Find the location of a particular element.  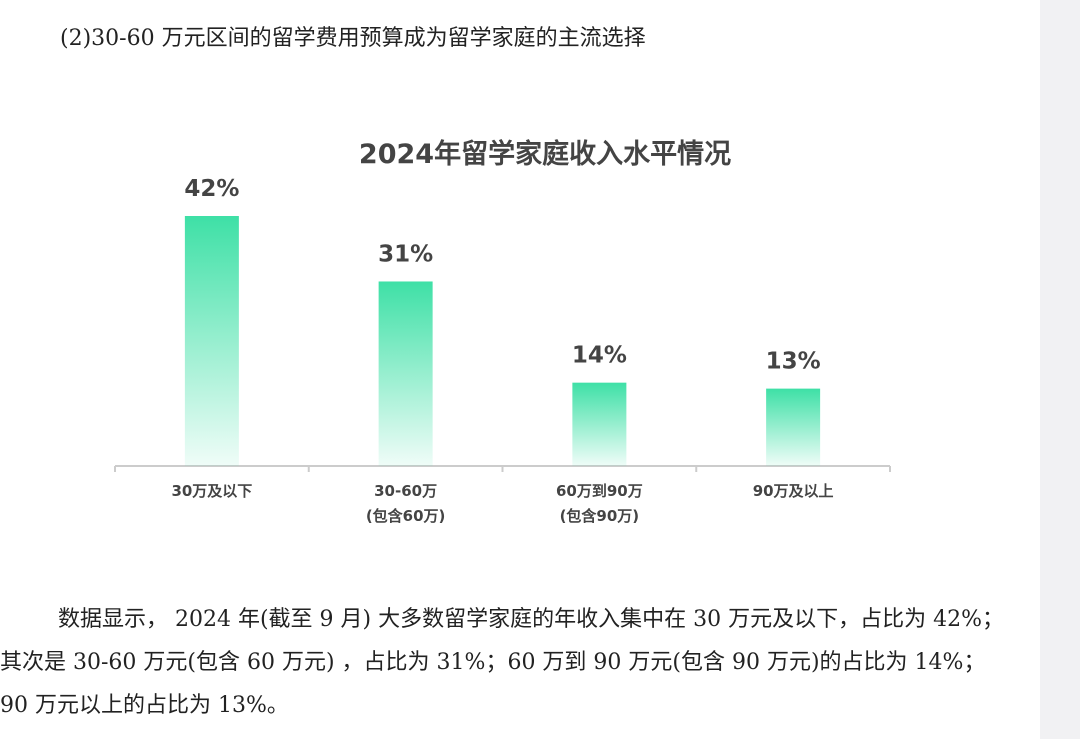

x-tick-label: 60万到90万 (包含90万) is located at coordinates (599, 503).